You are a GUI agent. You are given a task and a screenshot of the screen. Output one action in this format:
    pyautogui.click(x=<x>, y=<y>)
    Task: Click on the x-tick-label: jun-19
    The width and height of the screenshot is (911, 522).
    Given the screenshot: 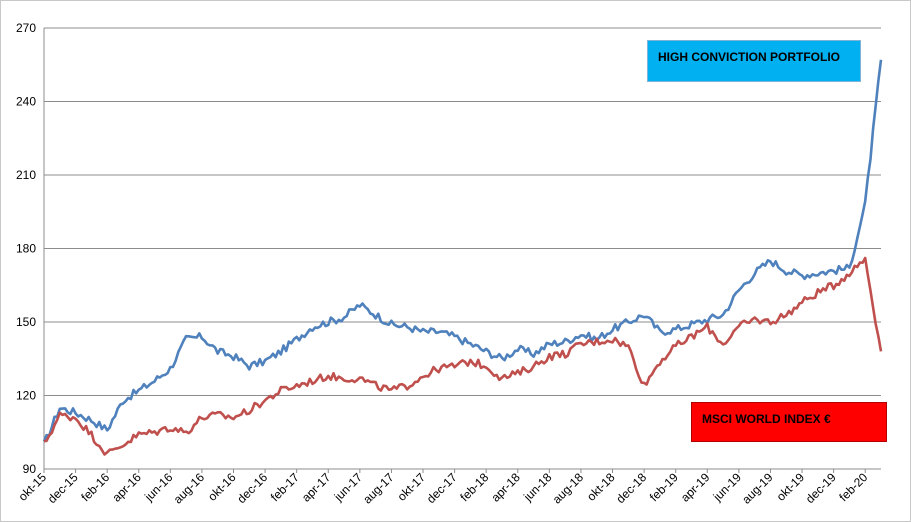 What is the action you would take?
    pyautogui.click(x=727, y=487)
    